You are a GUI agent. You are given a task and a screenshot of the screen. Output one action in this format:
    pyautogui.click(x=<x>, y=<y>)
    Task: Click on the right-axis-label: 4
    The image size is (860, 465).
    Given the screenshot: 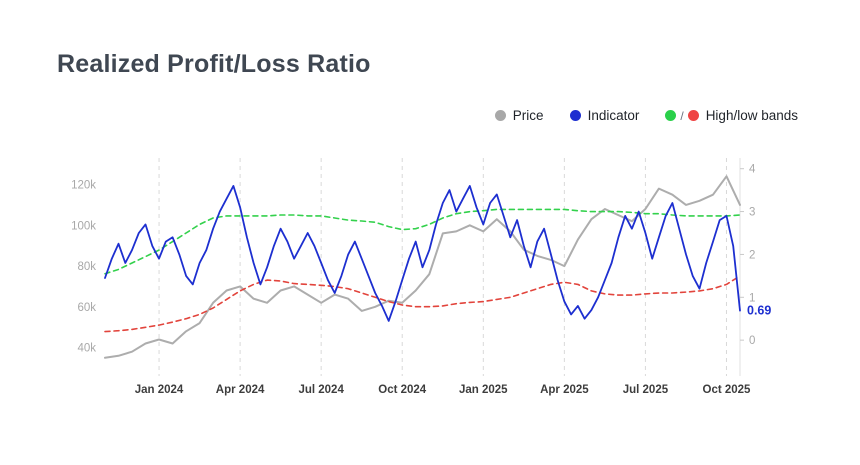 What is the action you would take?
    pyautogui.click(x=752, y=170)
    